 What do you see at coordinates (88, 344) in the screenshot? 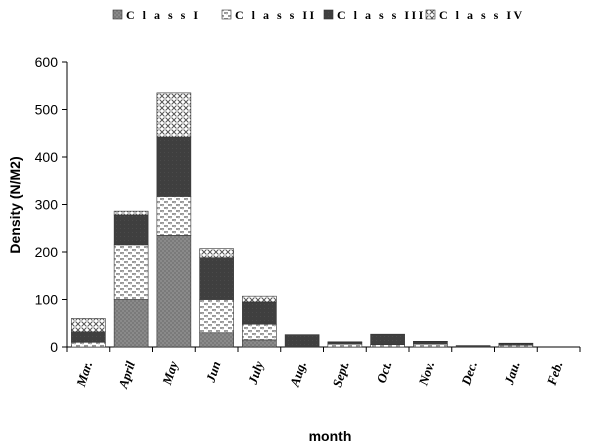
I see `bar-segment-2-mar` at bounding box center [88, 344].